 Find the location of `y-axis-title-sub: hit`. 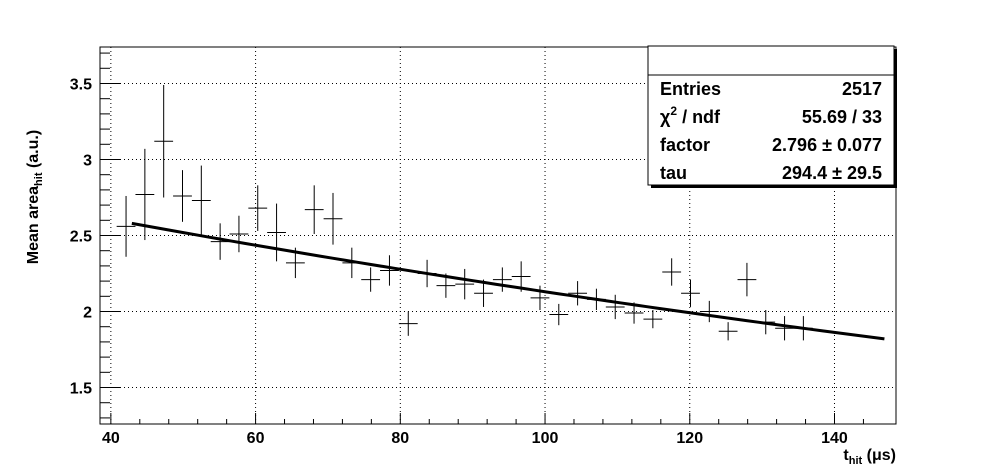

y-axis-title-sub: hit is located at coordinates (39, 179).